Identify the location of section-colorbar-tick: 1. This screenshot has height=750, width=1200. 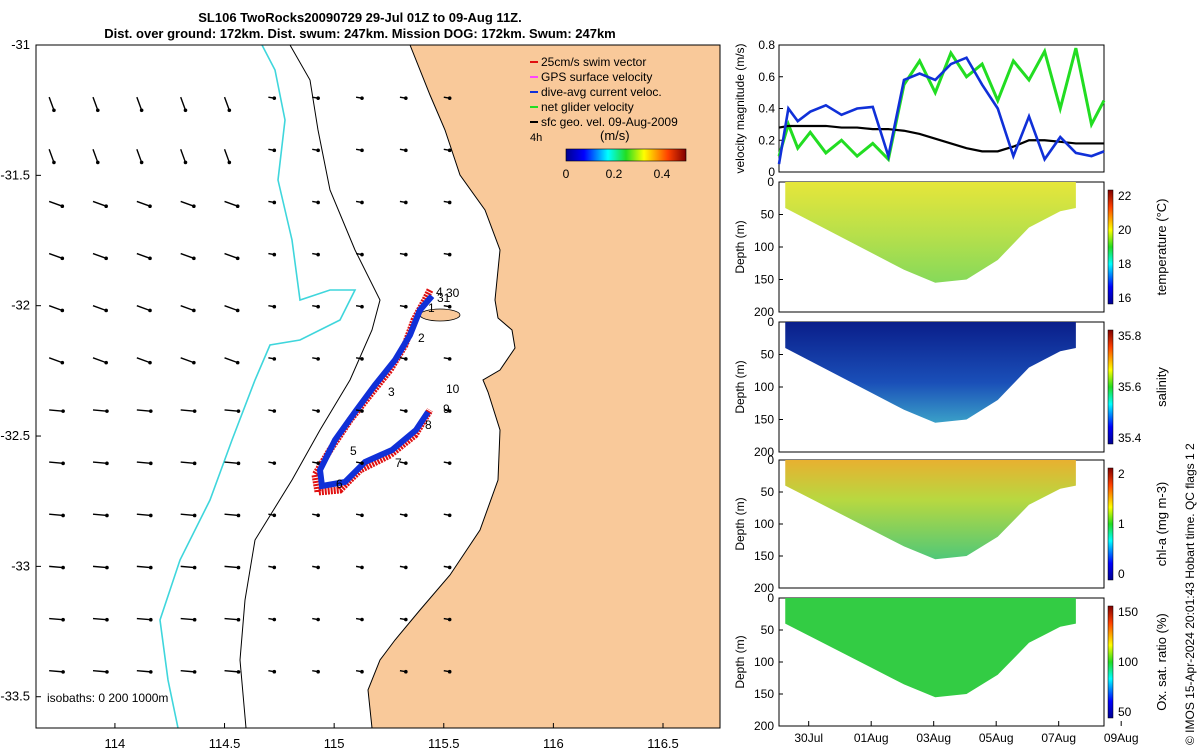
(1121, 524).